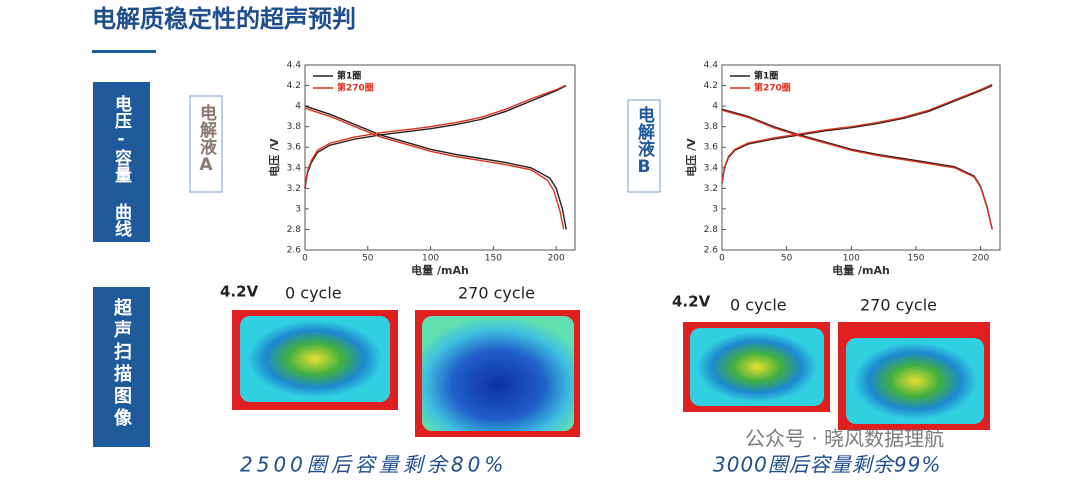 This screenshot has height=490, width=1080. Describe the element at coordinates (844, 439) in the screenshot. I see `watermark: 公众号 · 晓风数据理航` at that location.